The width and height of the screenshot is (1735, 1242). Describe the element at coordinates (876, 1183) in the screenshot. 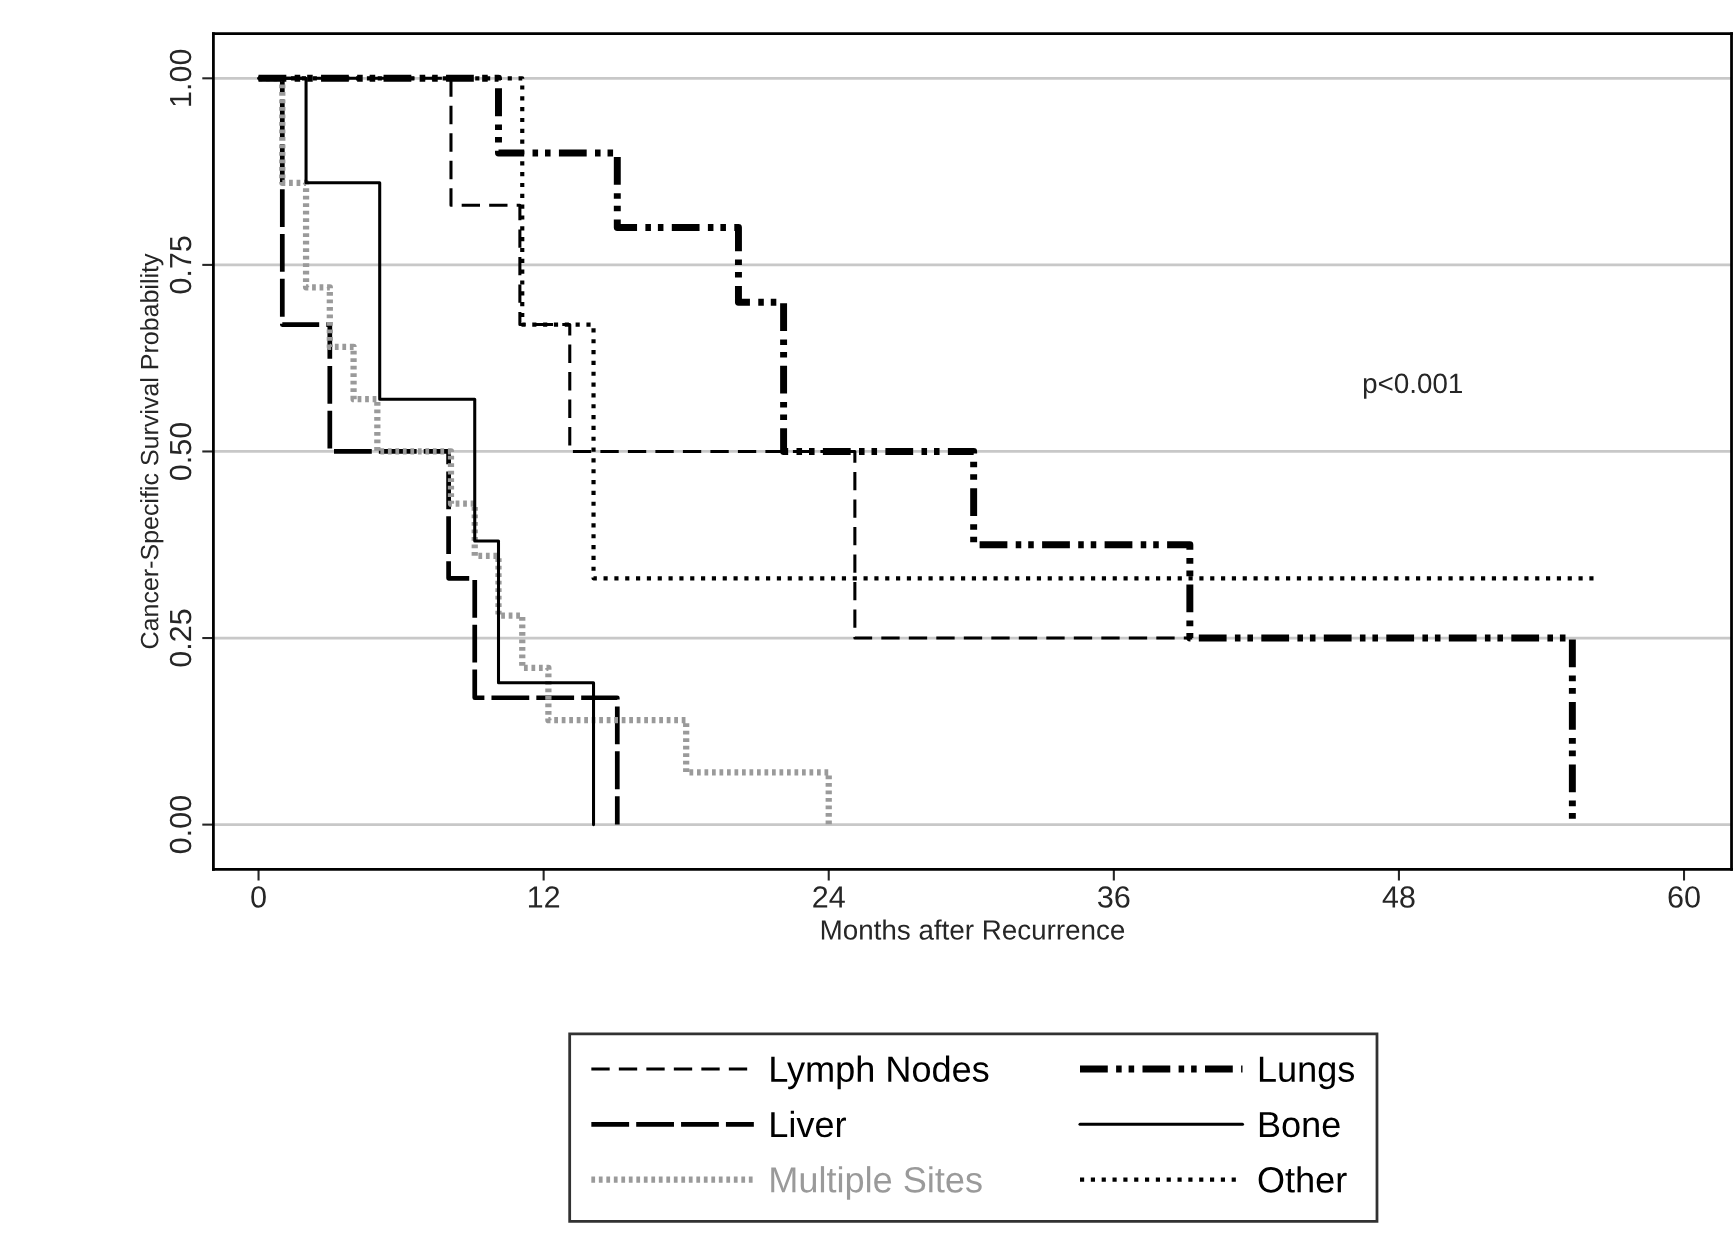

I see `legend-label: Multiple Sites` at that location.